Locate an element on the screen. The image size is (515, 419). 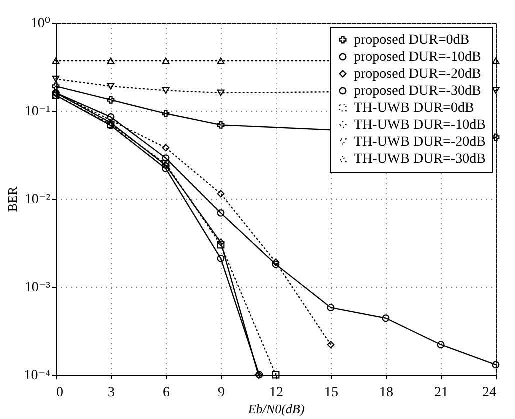
legend-label: TH-UWB DUR=-10dB is located at coordinates (420, 125).